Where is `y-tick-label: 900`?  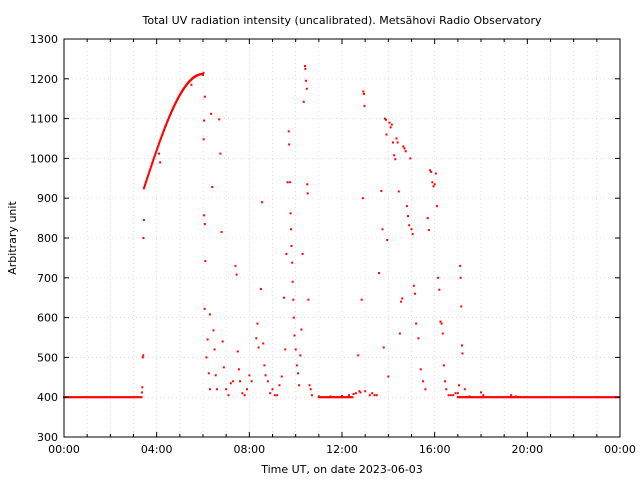
y-tick-label: 900 is located at coordinates (47, 198).